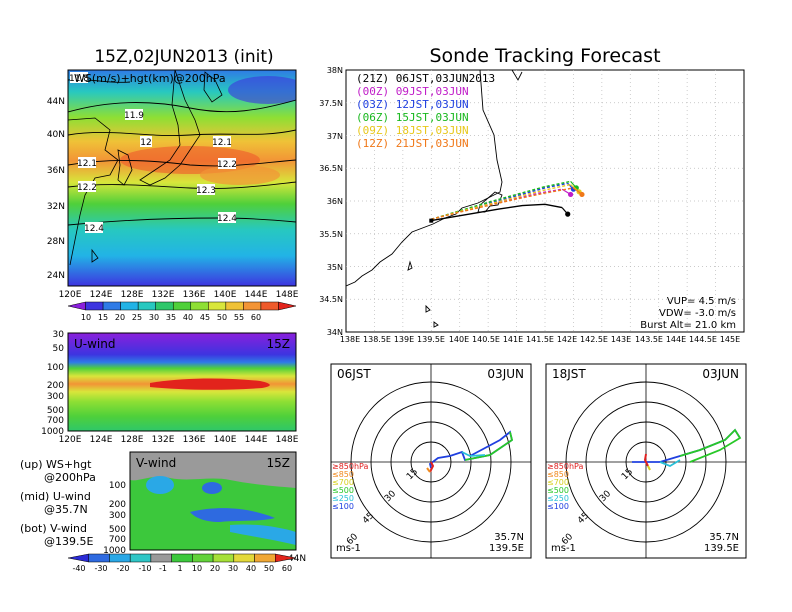 The width and height of the screenshot is (792, 612). What do you see at coordinates (412, 130) in the screenshot?
I see `track-legend-item: (09Z) 18JST,03JUN` at bounding box center [412, 130].